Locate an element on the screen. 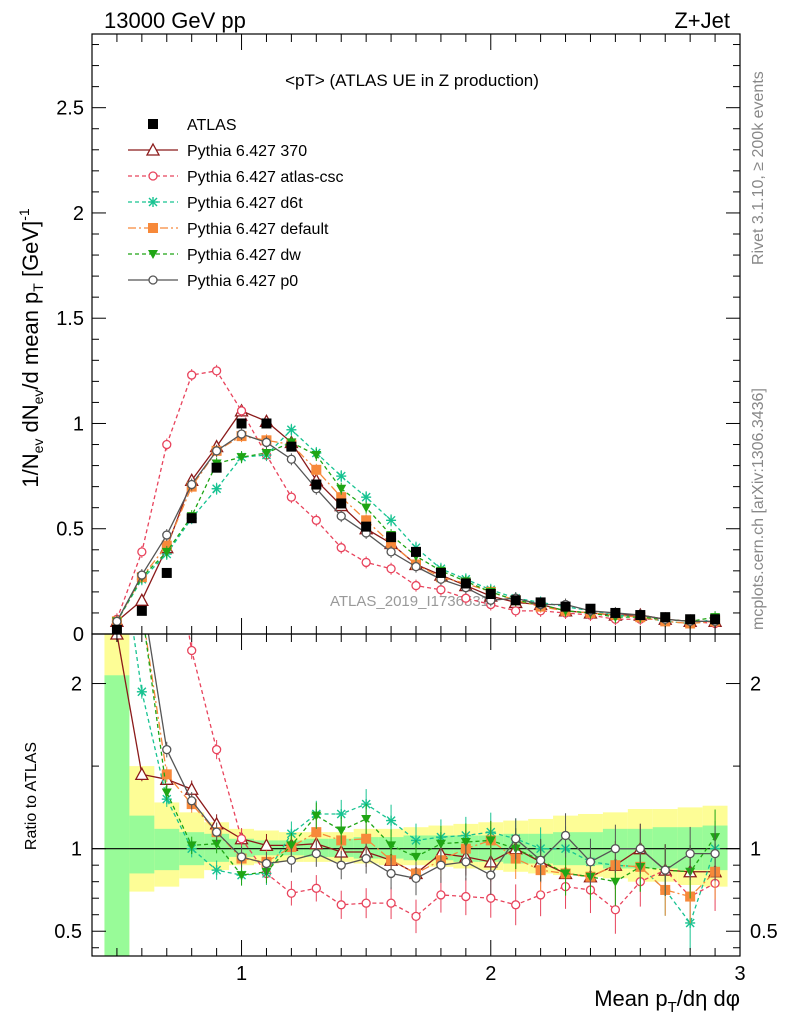  legend-entry: Pythia 6.427 atlas-csc is located at coordinates (236, 177).